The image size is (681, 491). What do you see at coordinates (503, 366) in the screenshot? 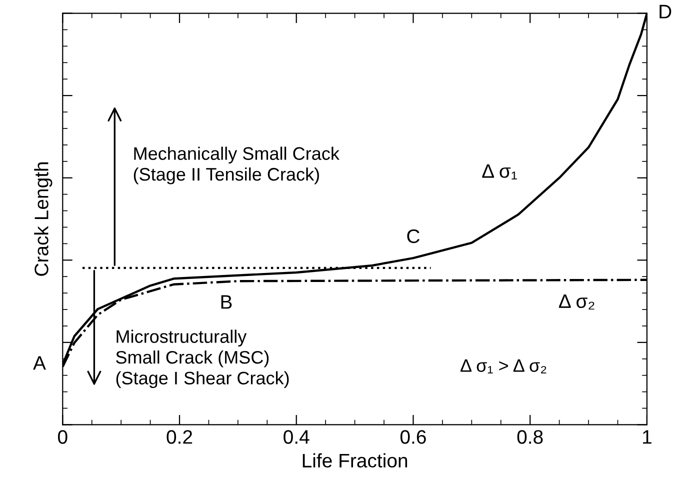
I see `annotation: Δ σ₁ > Δ σ₂` at bounding box center [503, 366].